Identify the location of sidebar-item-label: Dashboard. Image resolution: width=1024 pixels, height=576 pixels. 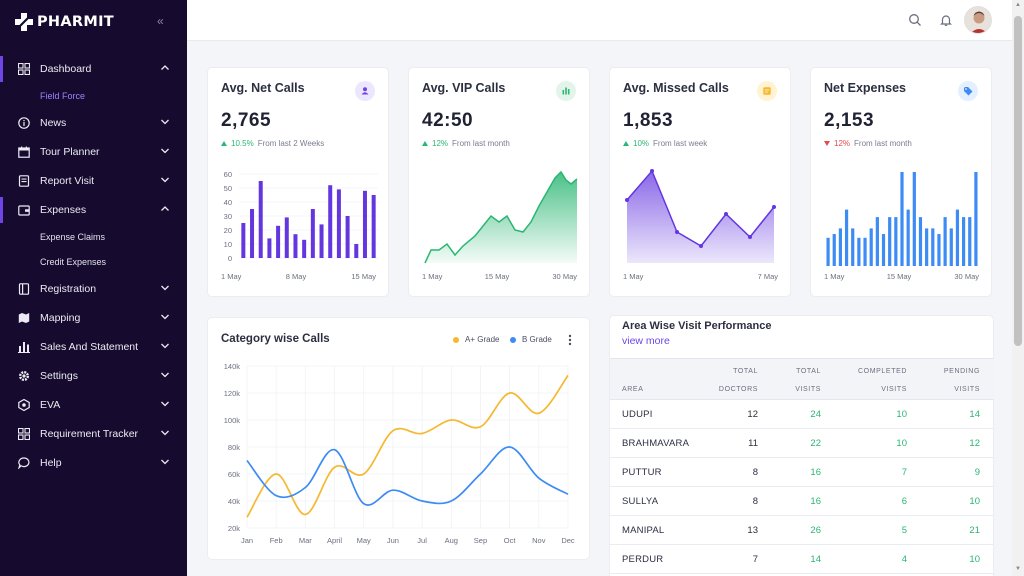
(66, 69).